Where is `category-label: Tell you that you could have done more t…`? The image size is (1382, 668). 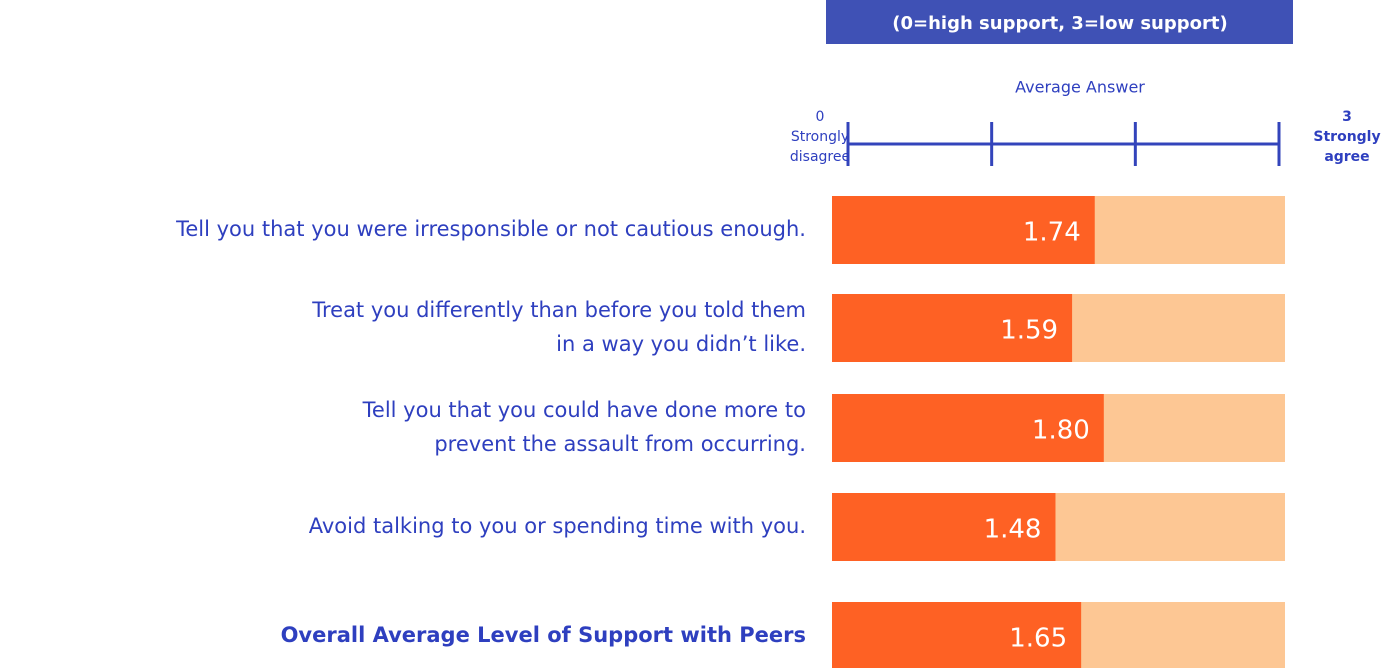
category-label: Tell you that you could have done more t… is located at coordinates (584, 410).